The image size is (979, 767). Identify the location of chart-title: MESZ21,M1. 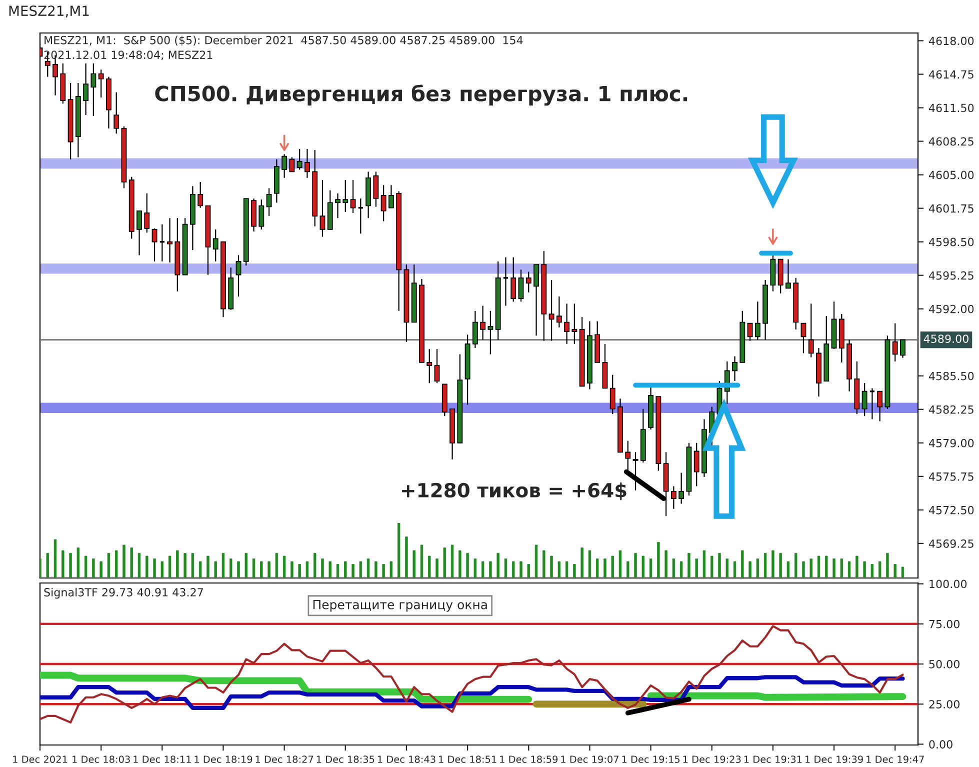
(49, 12).